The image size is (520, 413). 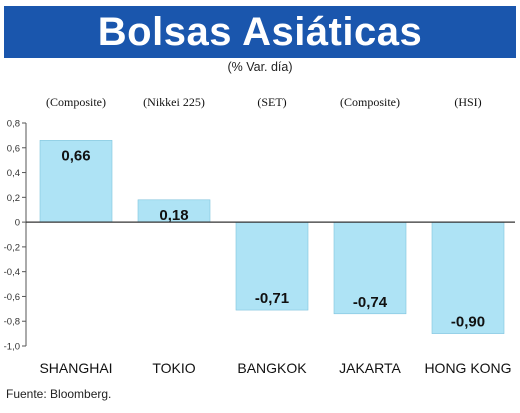 What do you see at coordinates (75, 368) in the screenshot?
I see `category-label: SHANGHAI` at bounding box center [75, 368].